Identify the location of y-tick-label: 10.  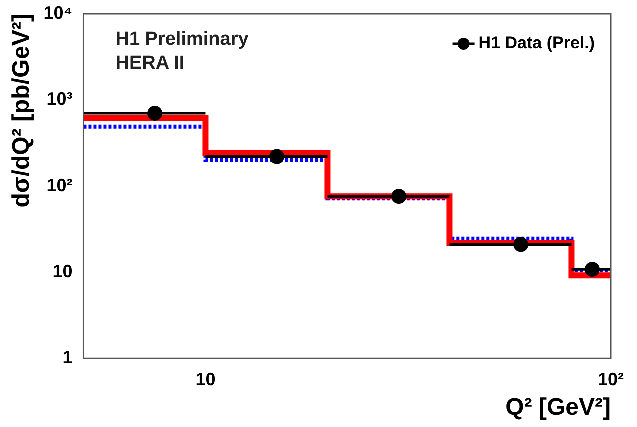
(62, 271).